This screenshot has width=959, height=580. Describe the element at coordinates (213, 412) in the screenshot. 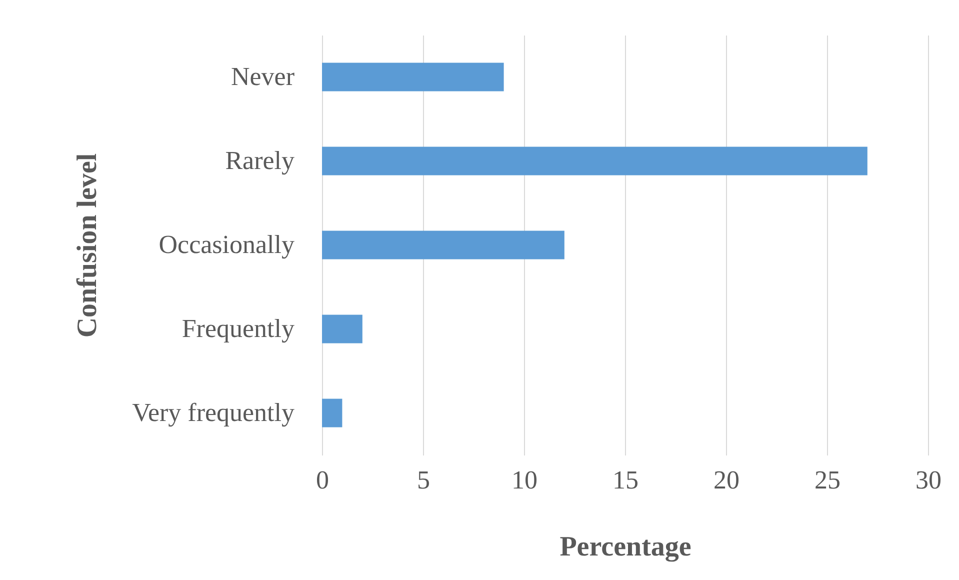

I see `y-tick-label: Very frequently` at that location.